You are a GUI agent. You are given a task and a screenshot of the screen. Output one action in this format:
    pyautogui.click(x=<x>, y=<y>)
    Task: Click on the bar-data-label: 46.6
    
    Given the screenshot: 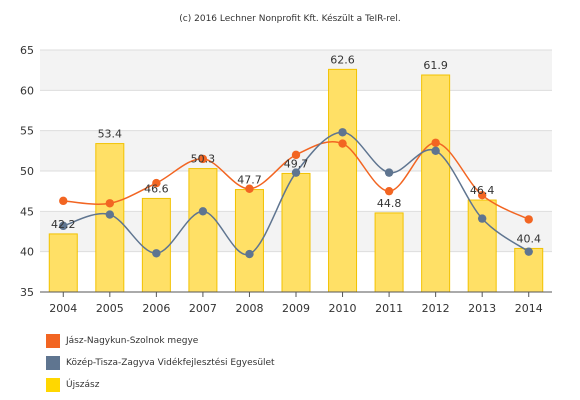 What is the action you would take?
    pyautogui.click(x=156, y=188)
    